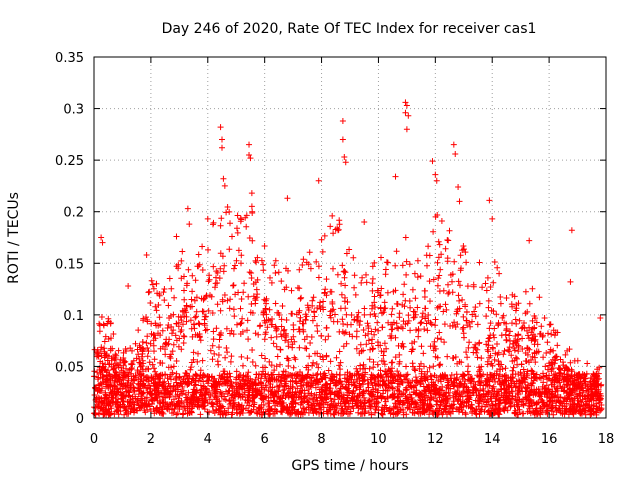 The image size is (640, 480). Describe the element at coordinates (73, 110) in the screenshot. I see `y-tick-label: 0.3` at that location.